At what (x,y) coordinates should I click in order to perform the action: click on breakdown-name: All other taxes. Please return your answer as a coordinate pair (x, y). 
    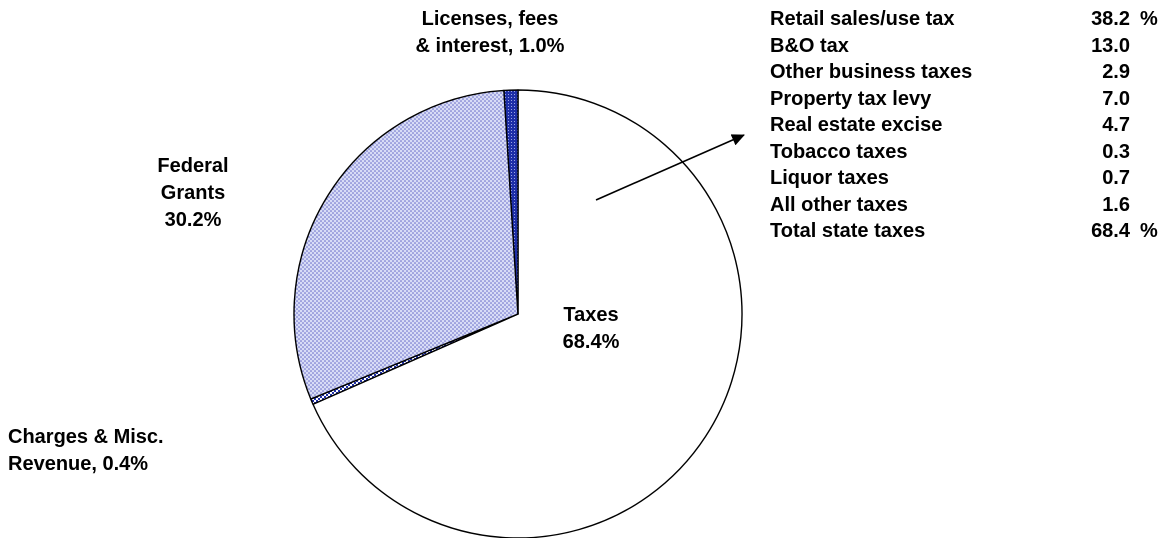
    Looking at the image, I should click on (839, 204).